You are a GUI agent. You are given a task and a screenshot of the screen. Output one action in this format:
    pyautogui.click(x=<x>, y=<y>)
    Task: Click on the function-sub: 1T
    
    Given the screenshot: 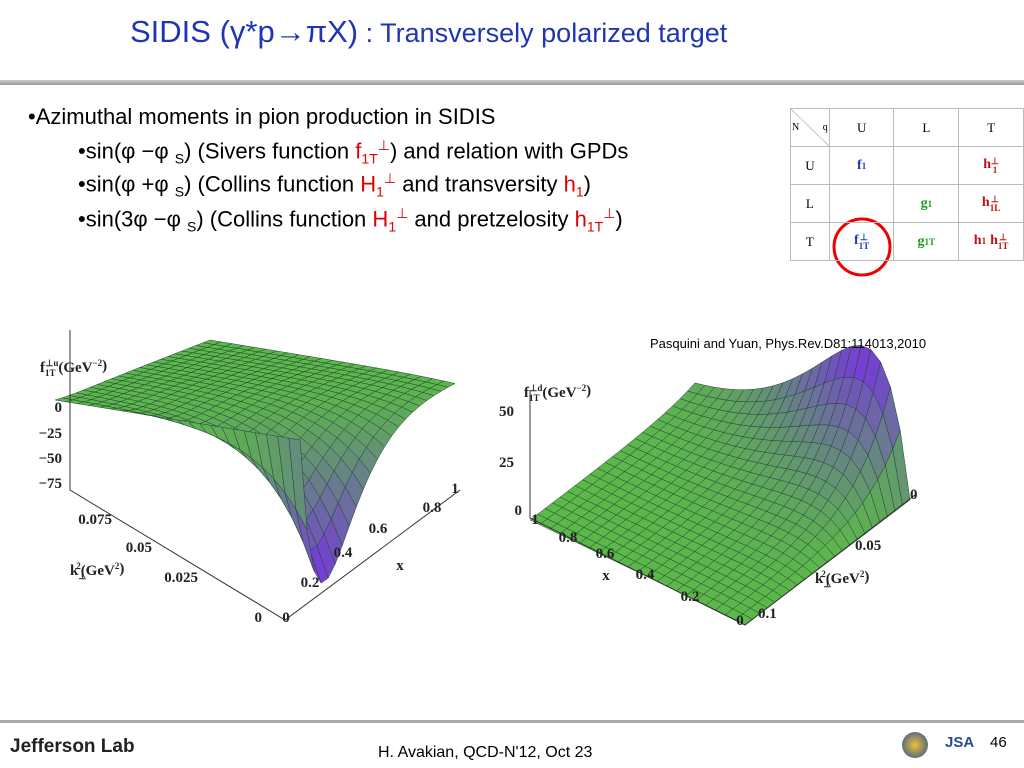 What is the action you would take?
    pyautogui.click(x=864, y=245)
    